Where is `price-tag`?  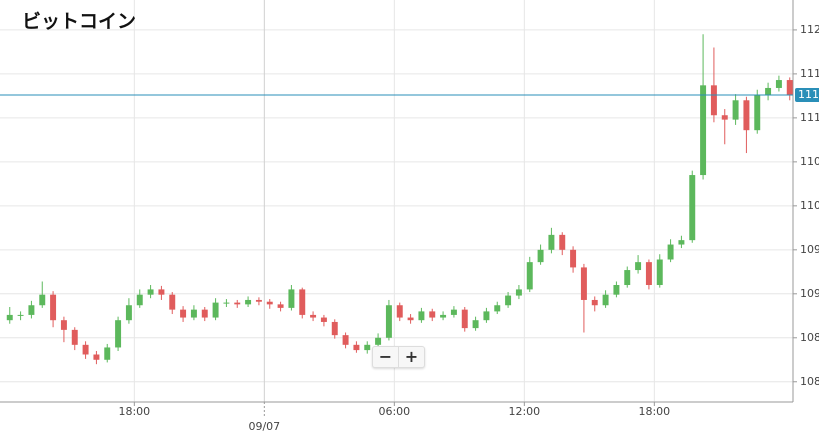
price-tag is located at coordinates (807, 95).